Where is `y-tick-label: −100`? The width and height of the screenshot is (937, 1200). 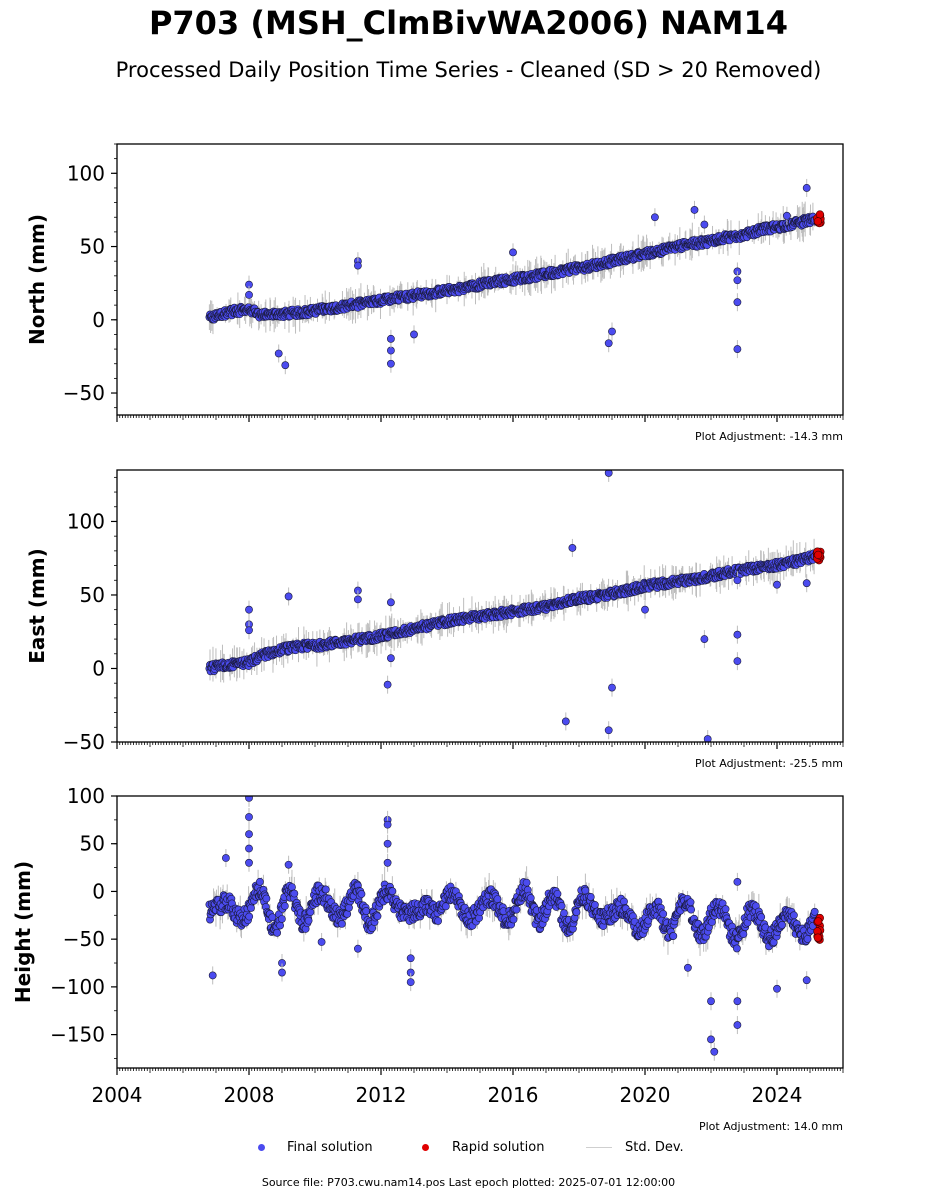
y-tick-label: −100 is located at coordinates (77, 987).